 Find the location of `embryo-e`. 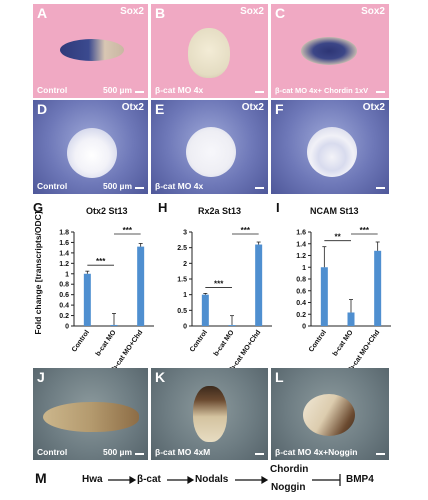

embryo-e is located at coordinates (211, 152).